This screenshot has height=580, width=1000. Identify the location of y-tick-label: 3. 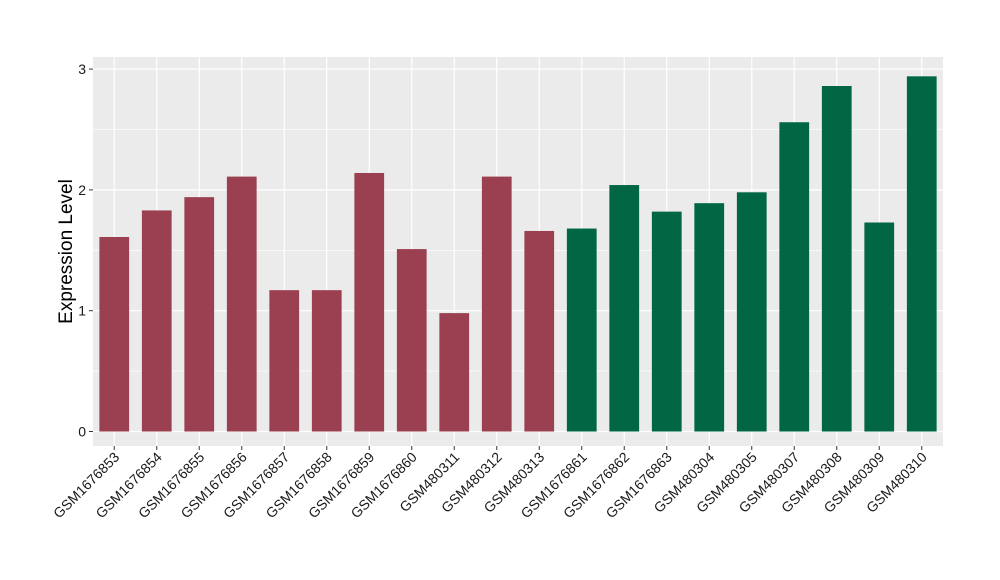
(82, 69).